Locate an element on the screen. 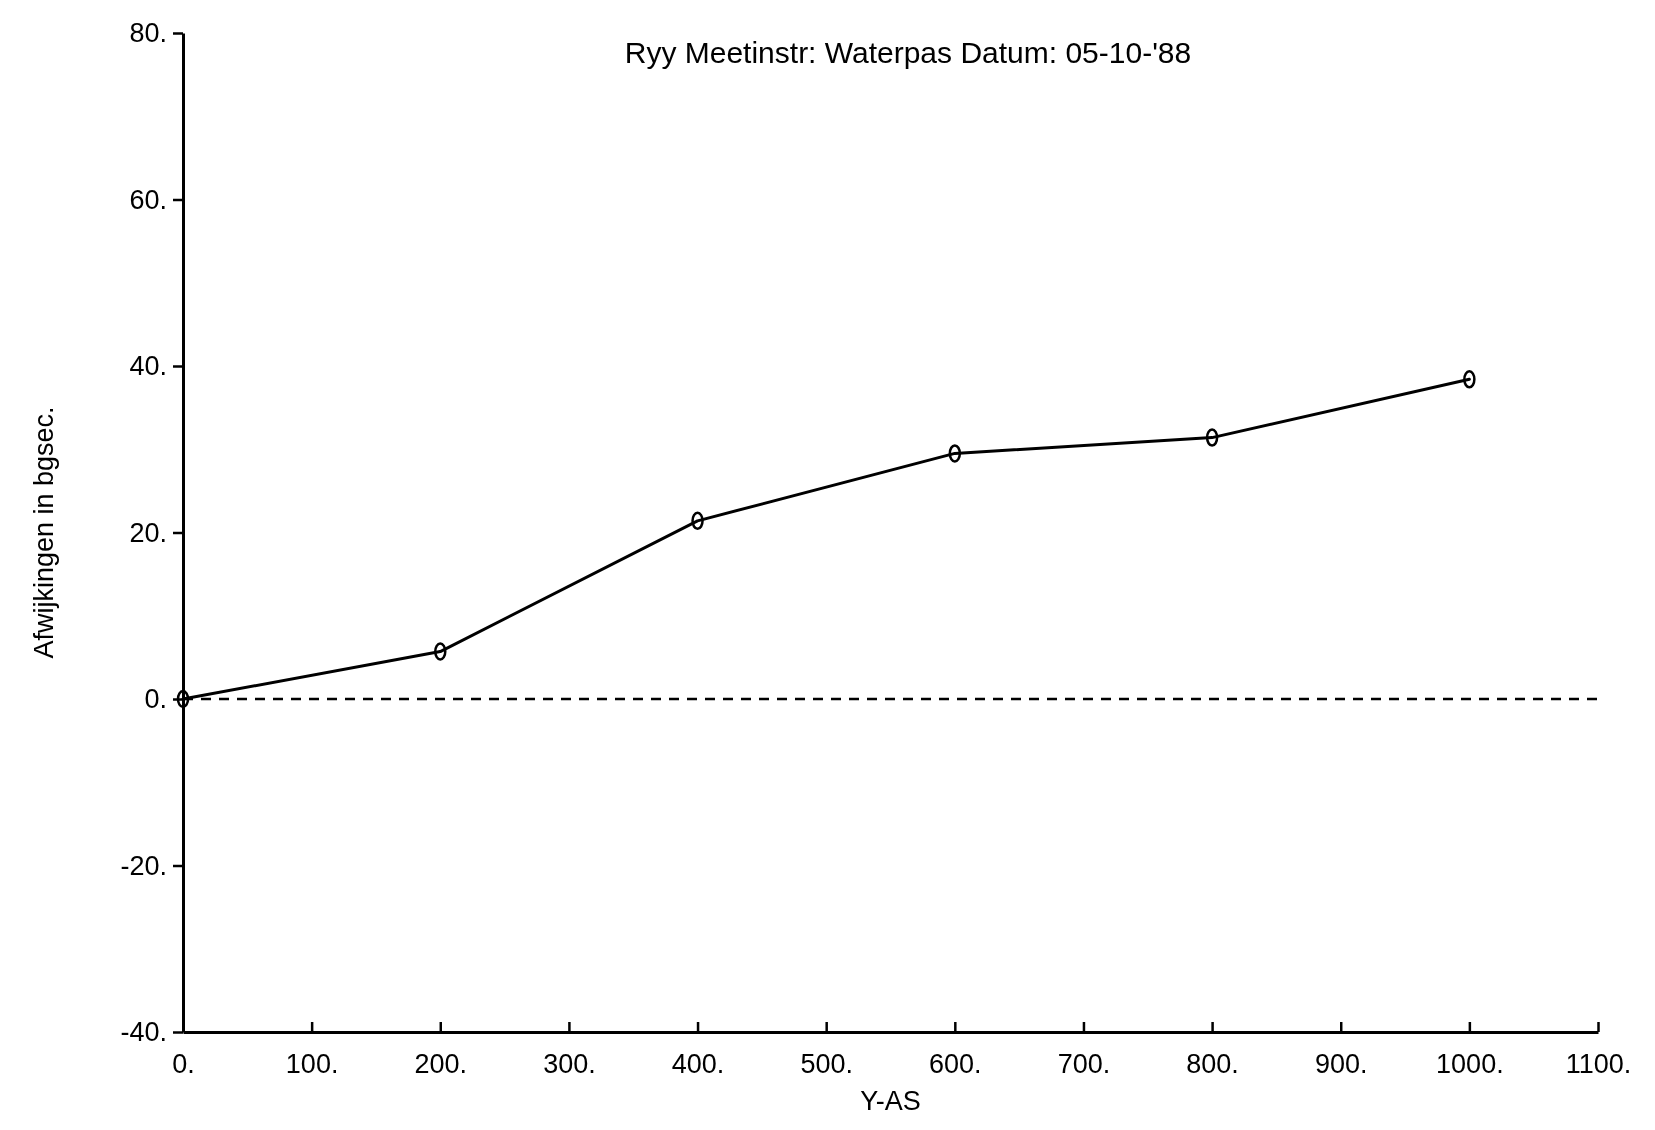 This screenshot has height=1130, width=1655. x-tick-label: 200. is located at coordinates (441, 1064).